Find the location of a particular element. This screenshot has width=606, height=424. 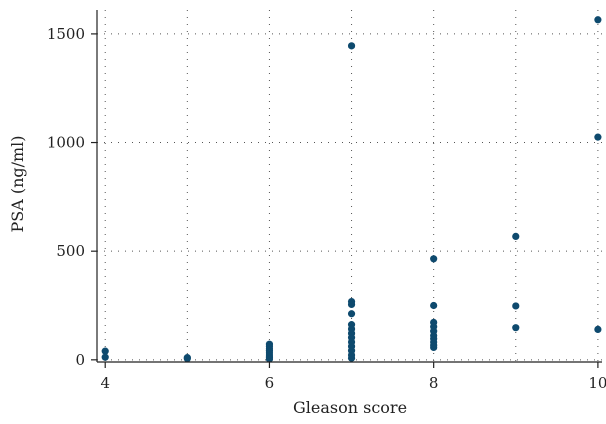

x-tick-label: 8 is located at coordinates (434, 383).